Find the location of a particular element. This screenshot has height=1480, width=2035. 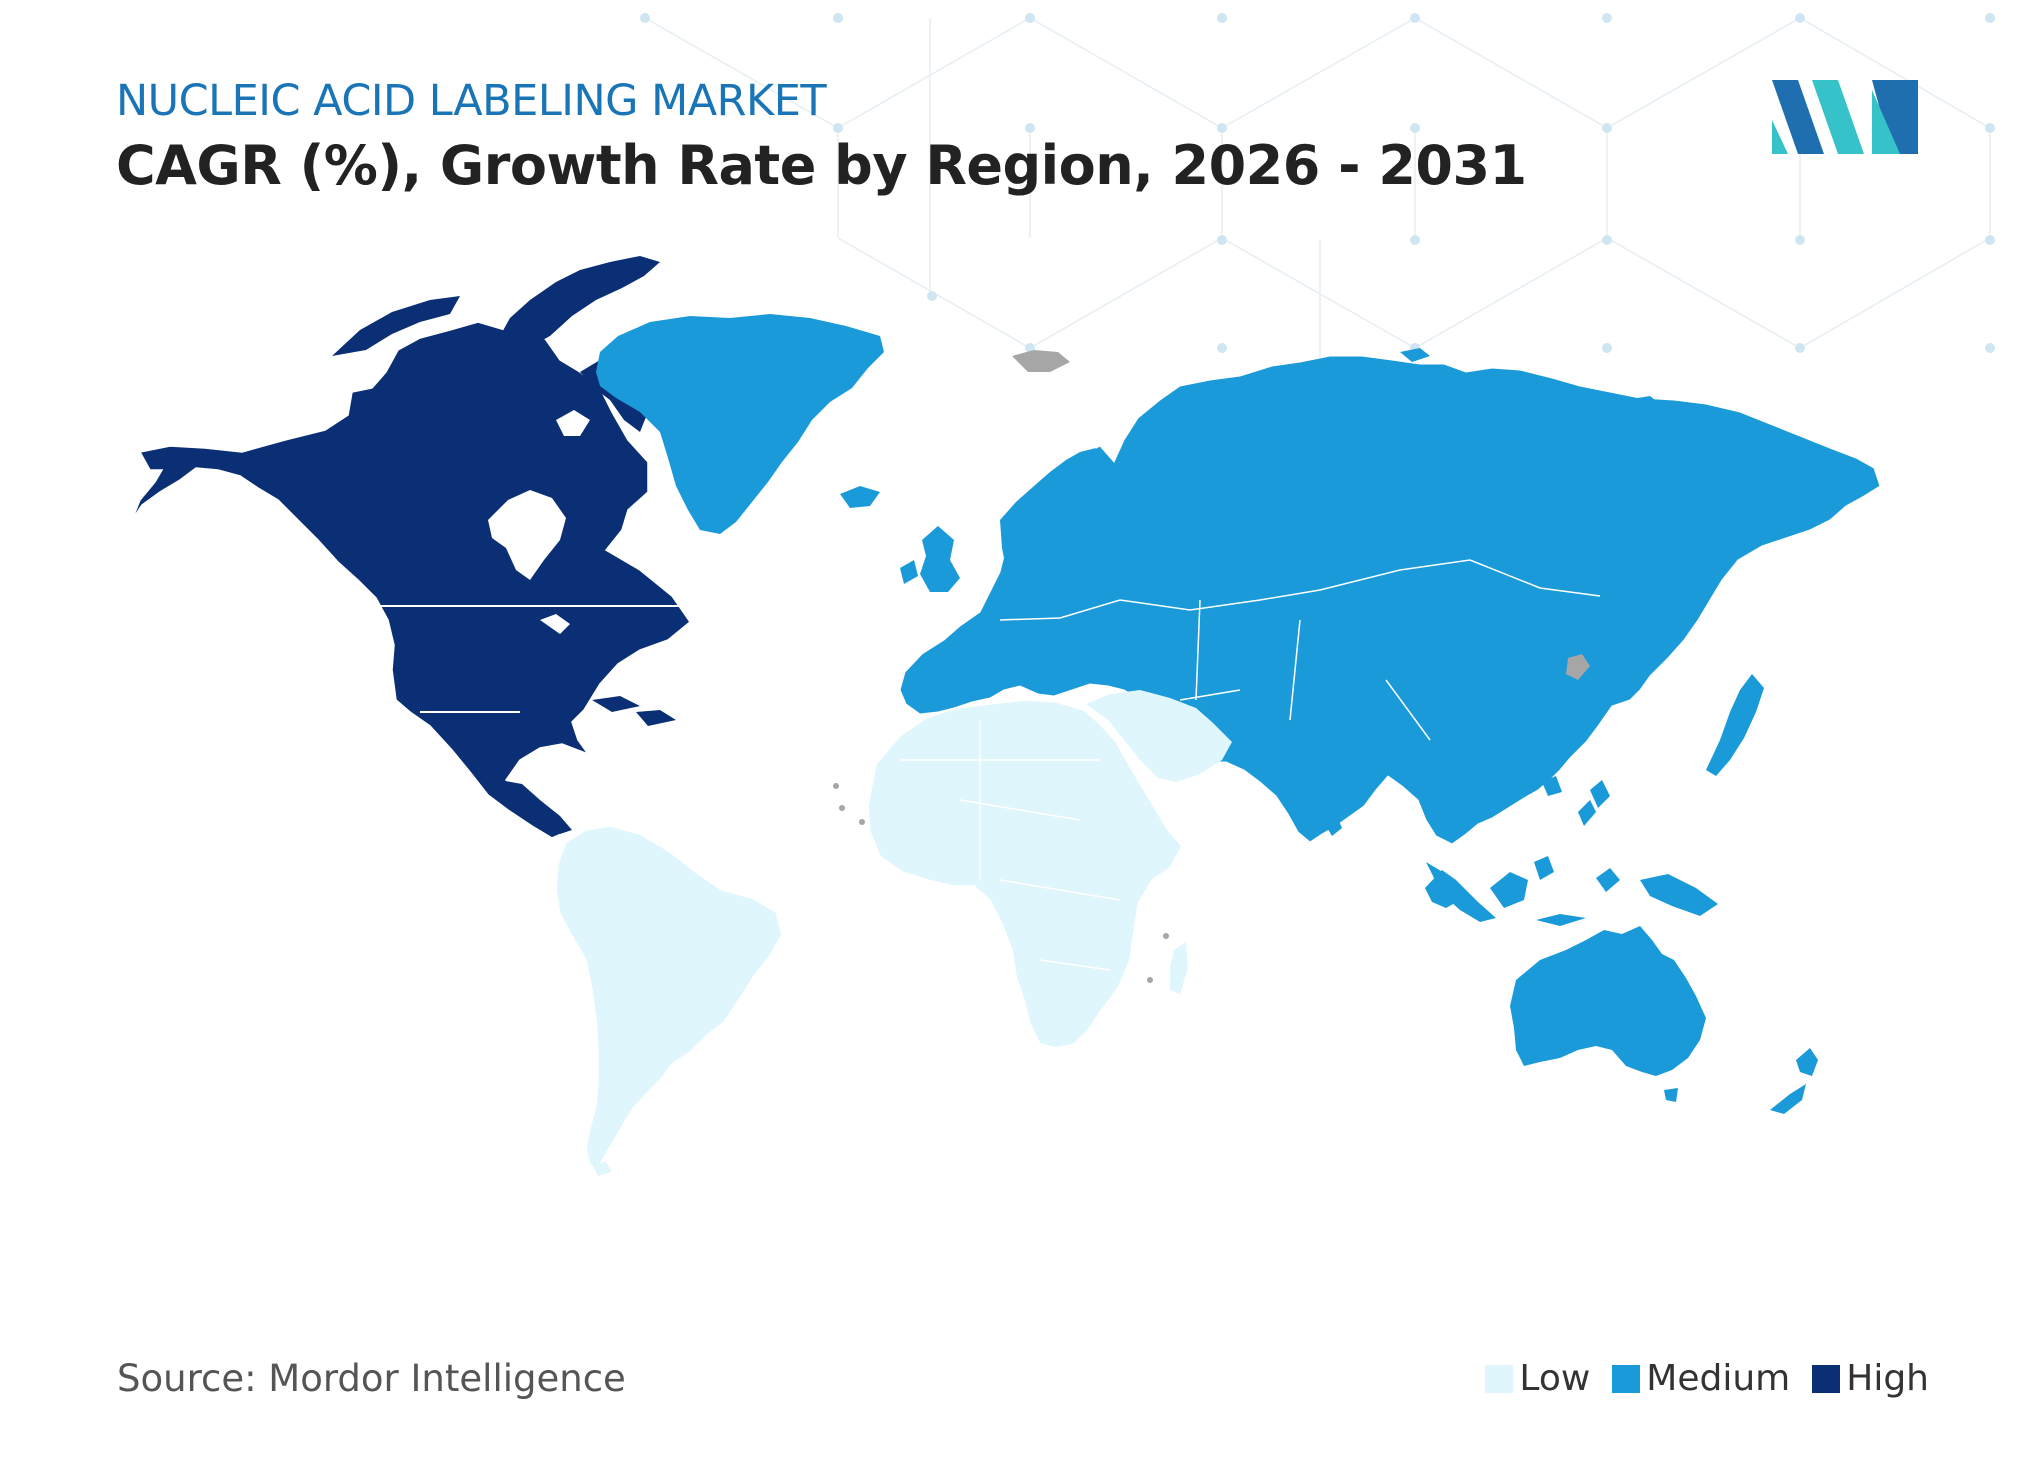

legend-item-low: Low is located at coordinates (1537, 1378).